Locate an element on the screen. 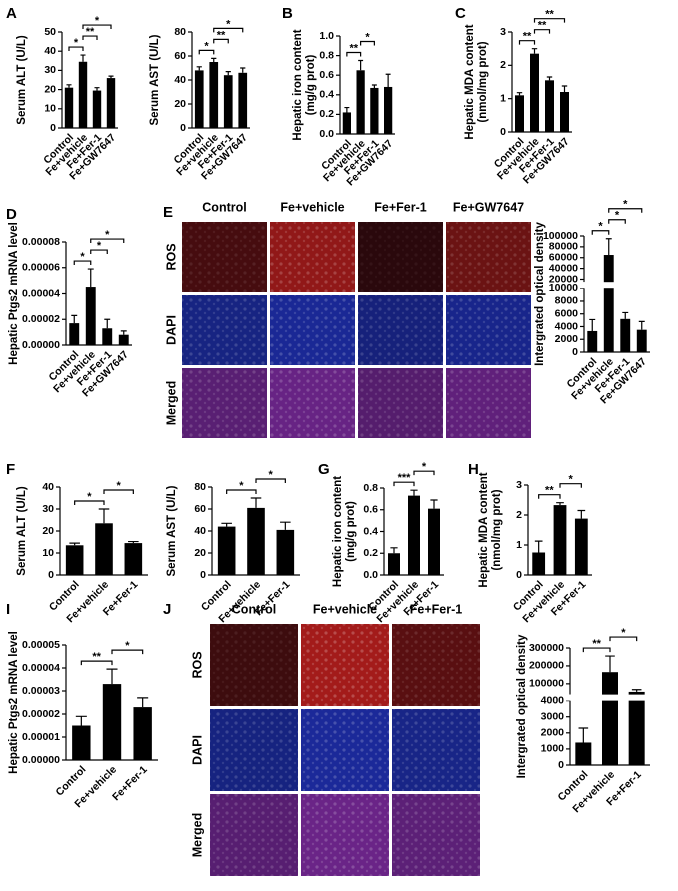 The height and width of the screenshot is (891, 678). column-header: Fe+Fer-1 is located at coordinates (436, 609).